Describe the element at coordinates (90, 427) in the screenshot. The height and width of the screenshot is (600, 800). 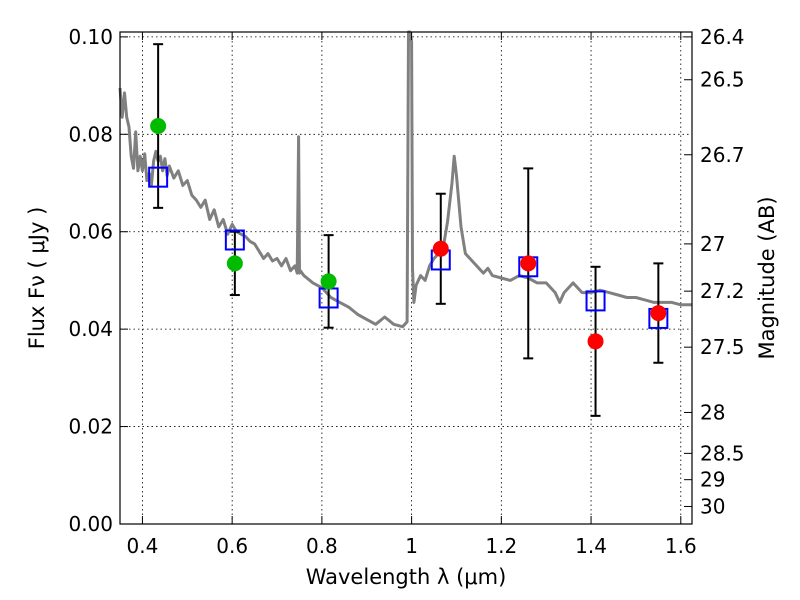
I see `y-tick-label: 0.02` at that location.